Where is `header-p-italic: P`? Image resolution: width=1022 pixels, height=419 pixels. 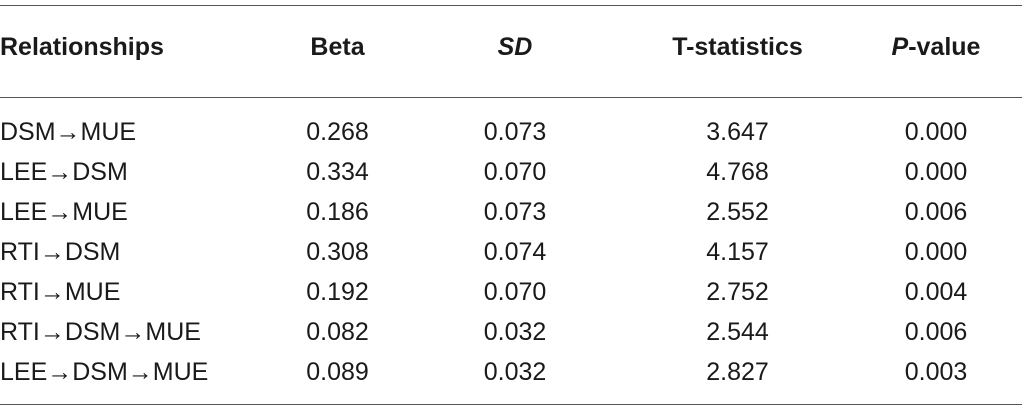 header-p-italic: P is located at coordinates (900, 46).